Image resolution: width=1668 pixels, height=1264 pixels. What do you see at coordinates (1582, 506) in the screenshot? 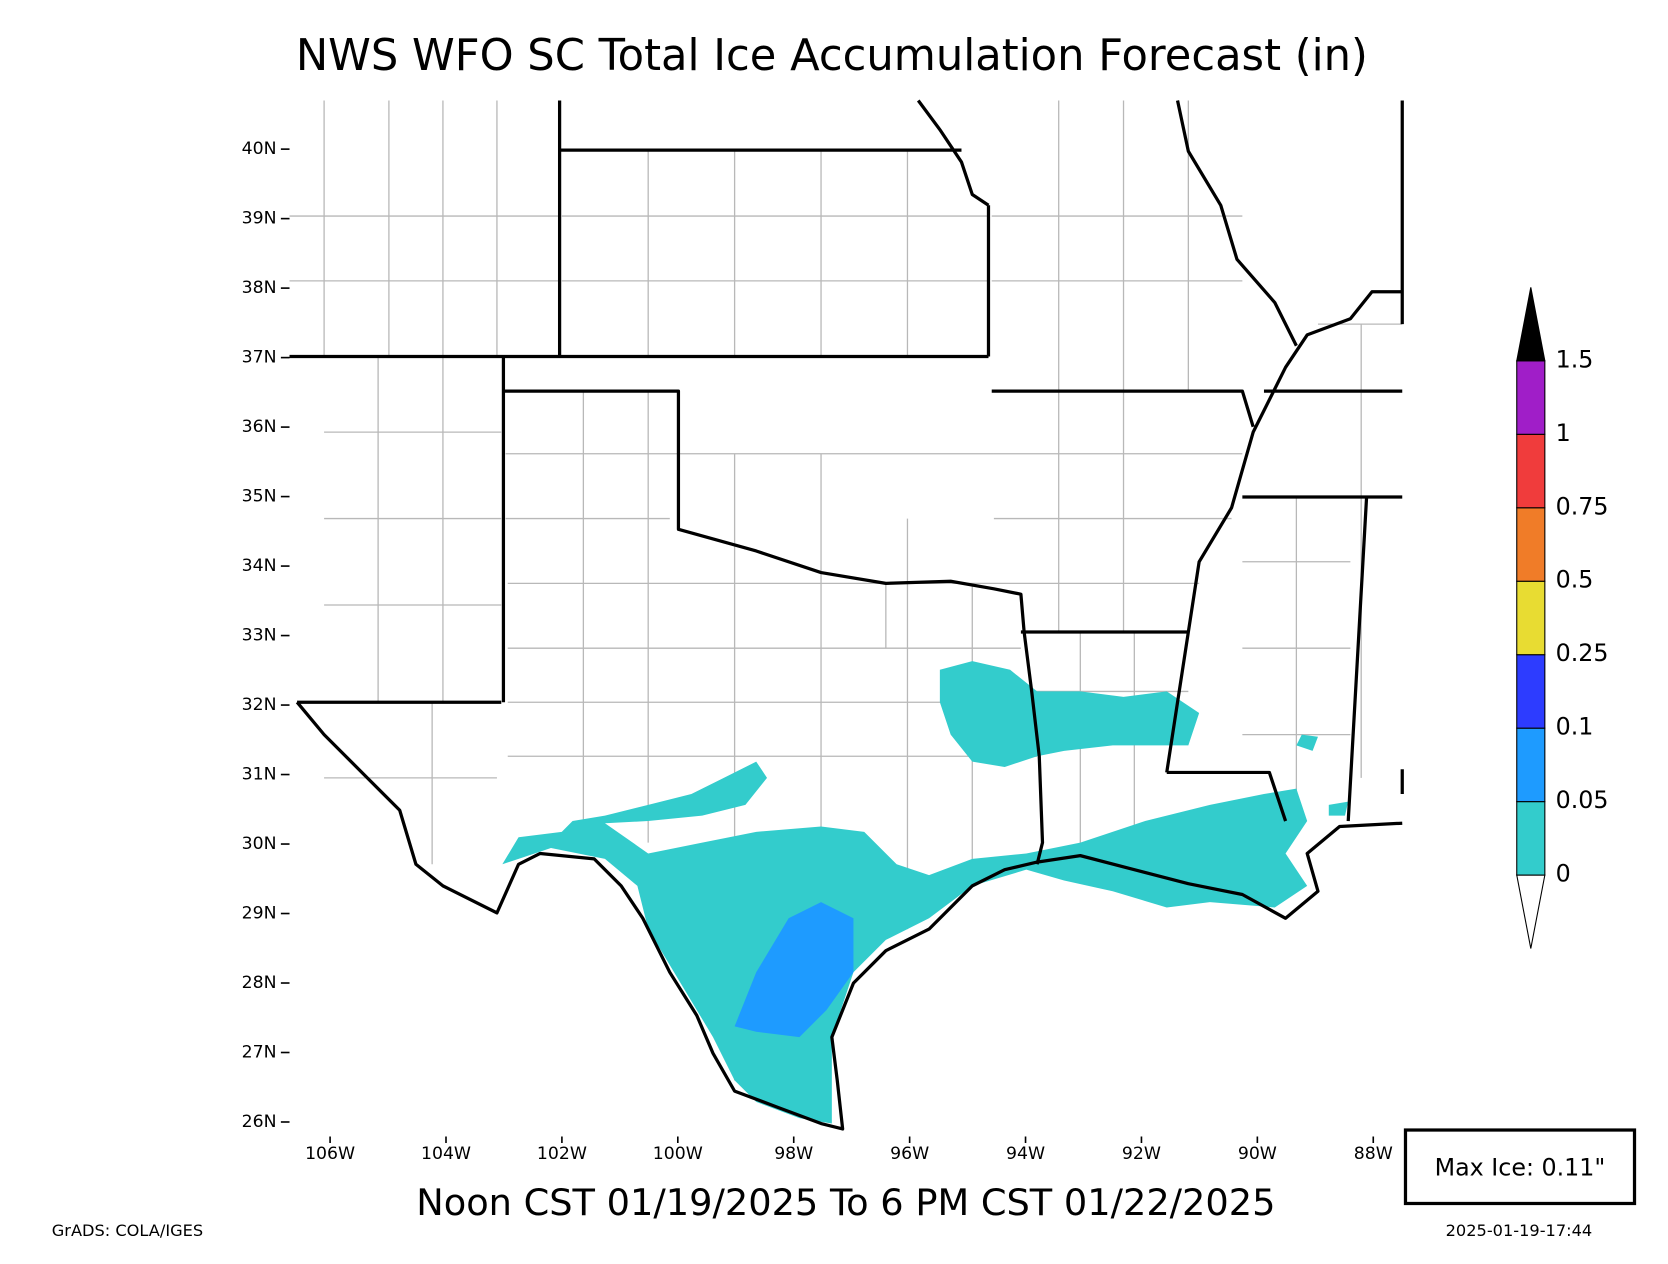
I see `colorbar-label: 0.75` at bounding box center [1582, 506].